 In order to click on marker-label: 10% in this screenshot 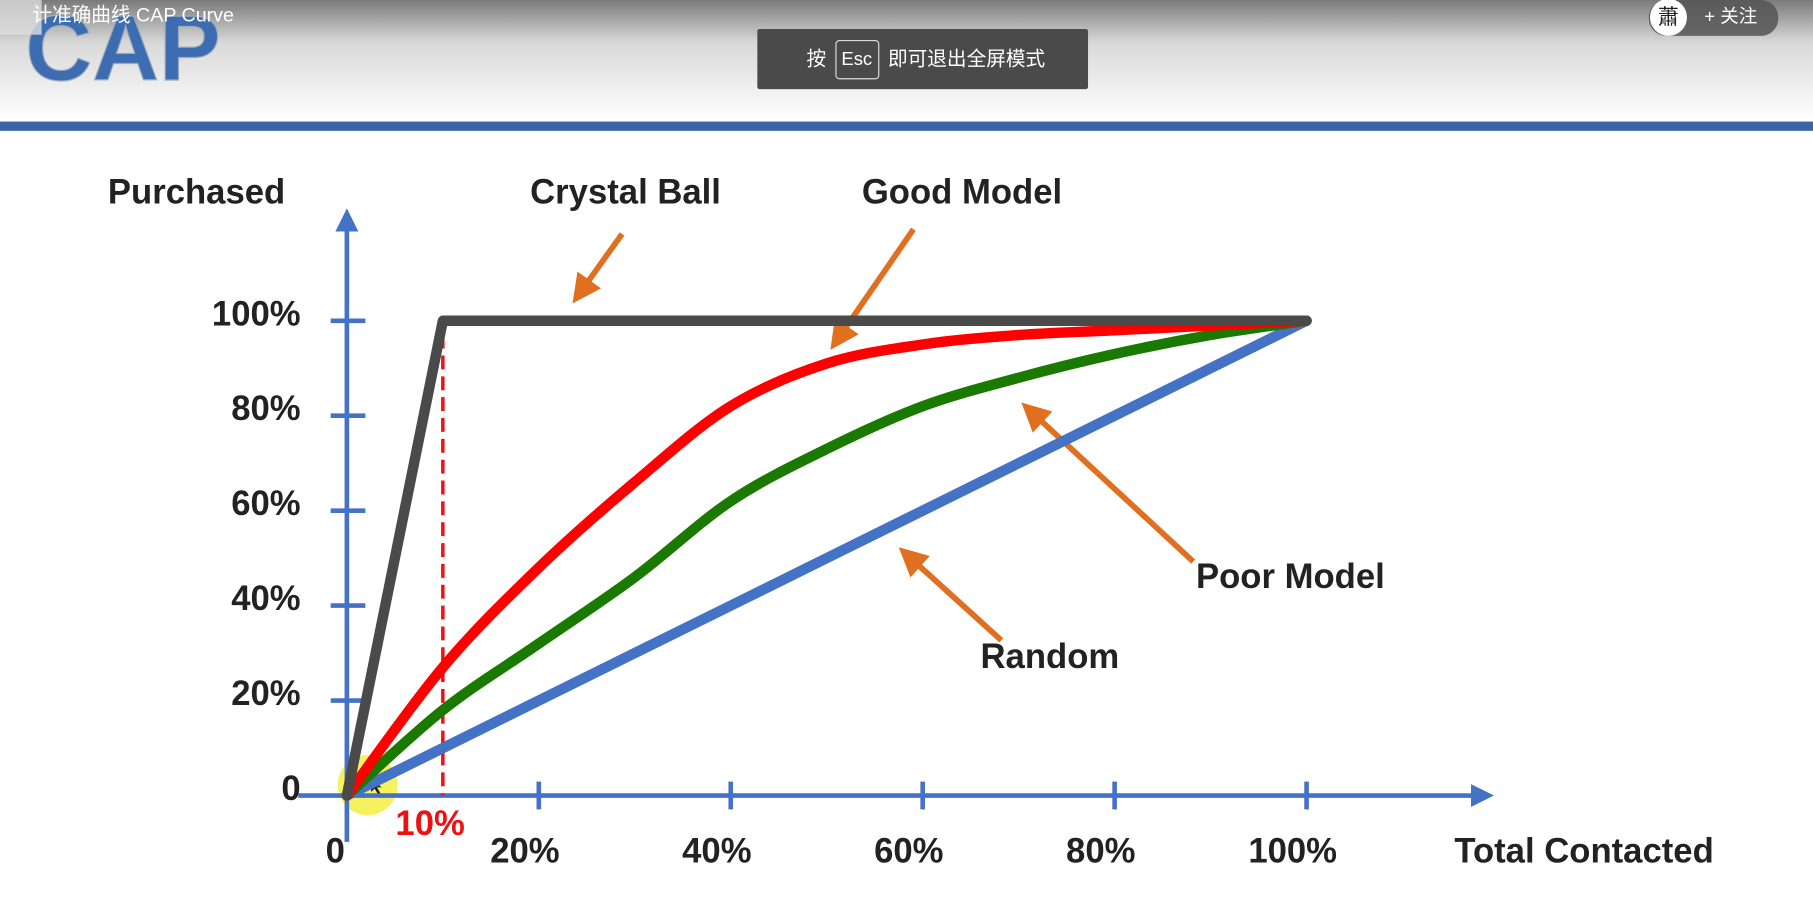, I will do `click(429, 824)`.